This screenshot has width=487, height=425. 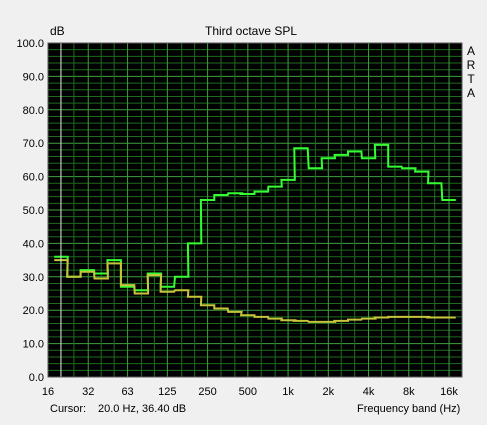 I want to click on arta-letter: T, so click(x=471, y=79).